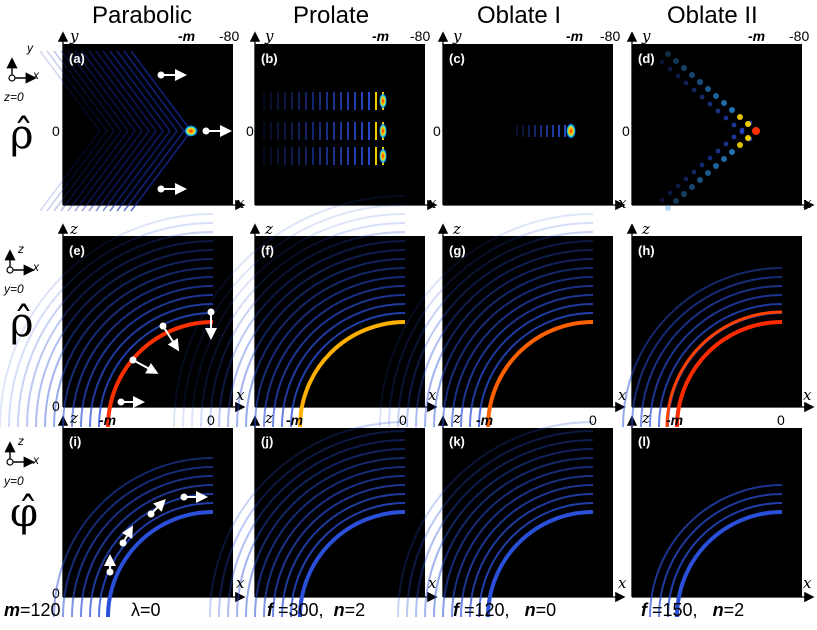 This screenshot has width=817, height=630. Describe the element at coordinates (756, 131) in the screenshot. I see `hotspot-d` at that location.